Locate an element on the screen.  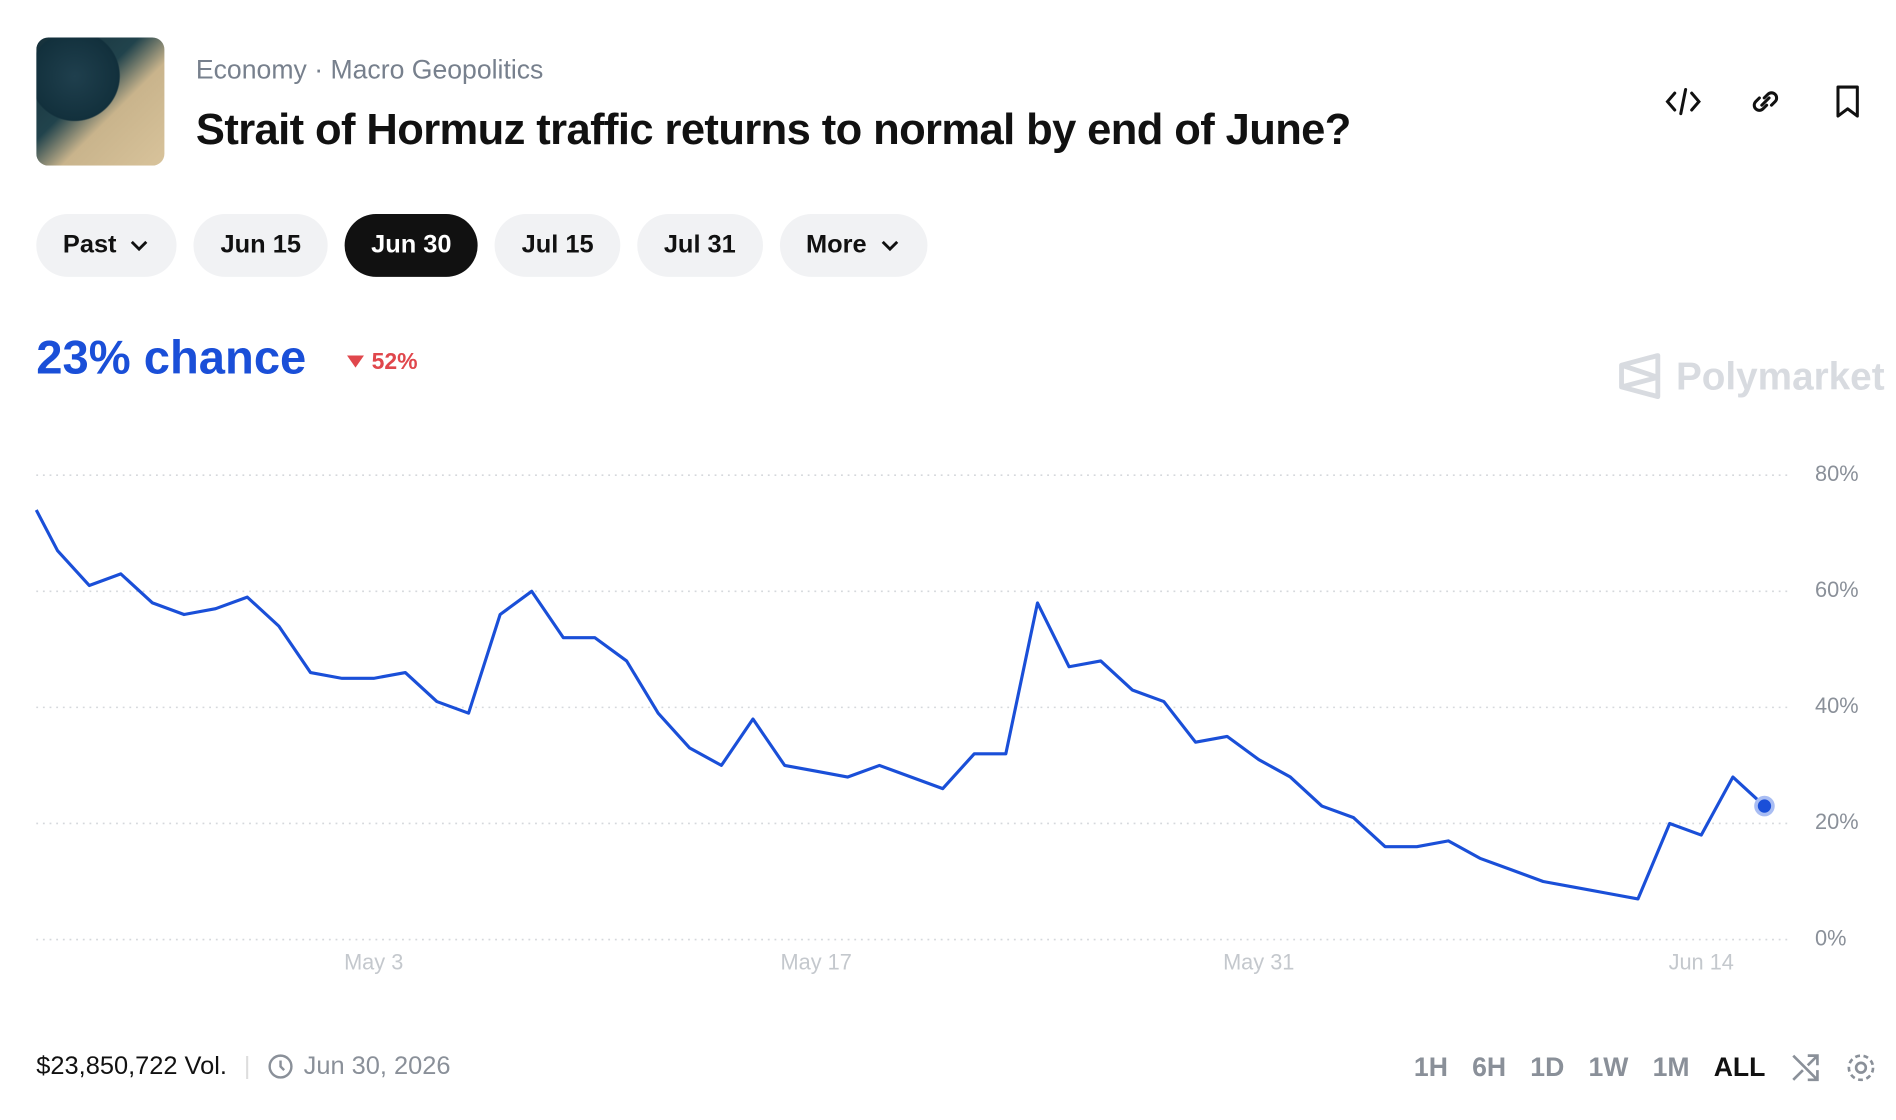
tab-label: Jun 30 is located at coordinates (411, 244).